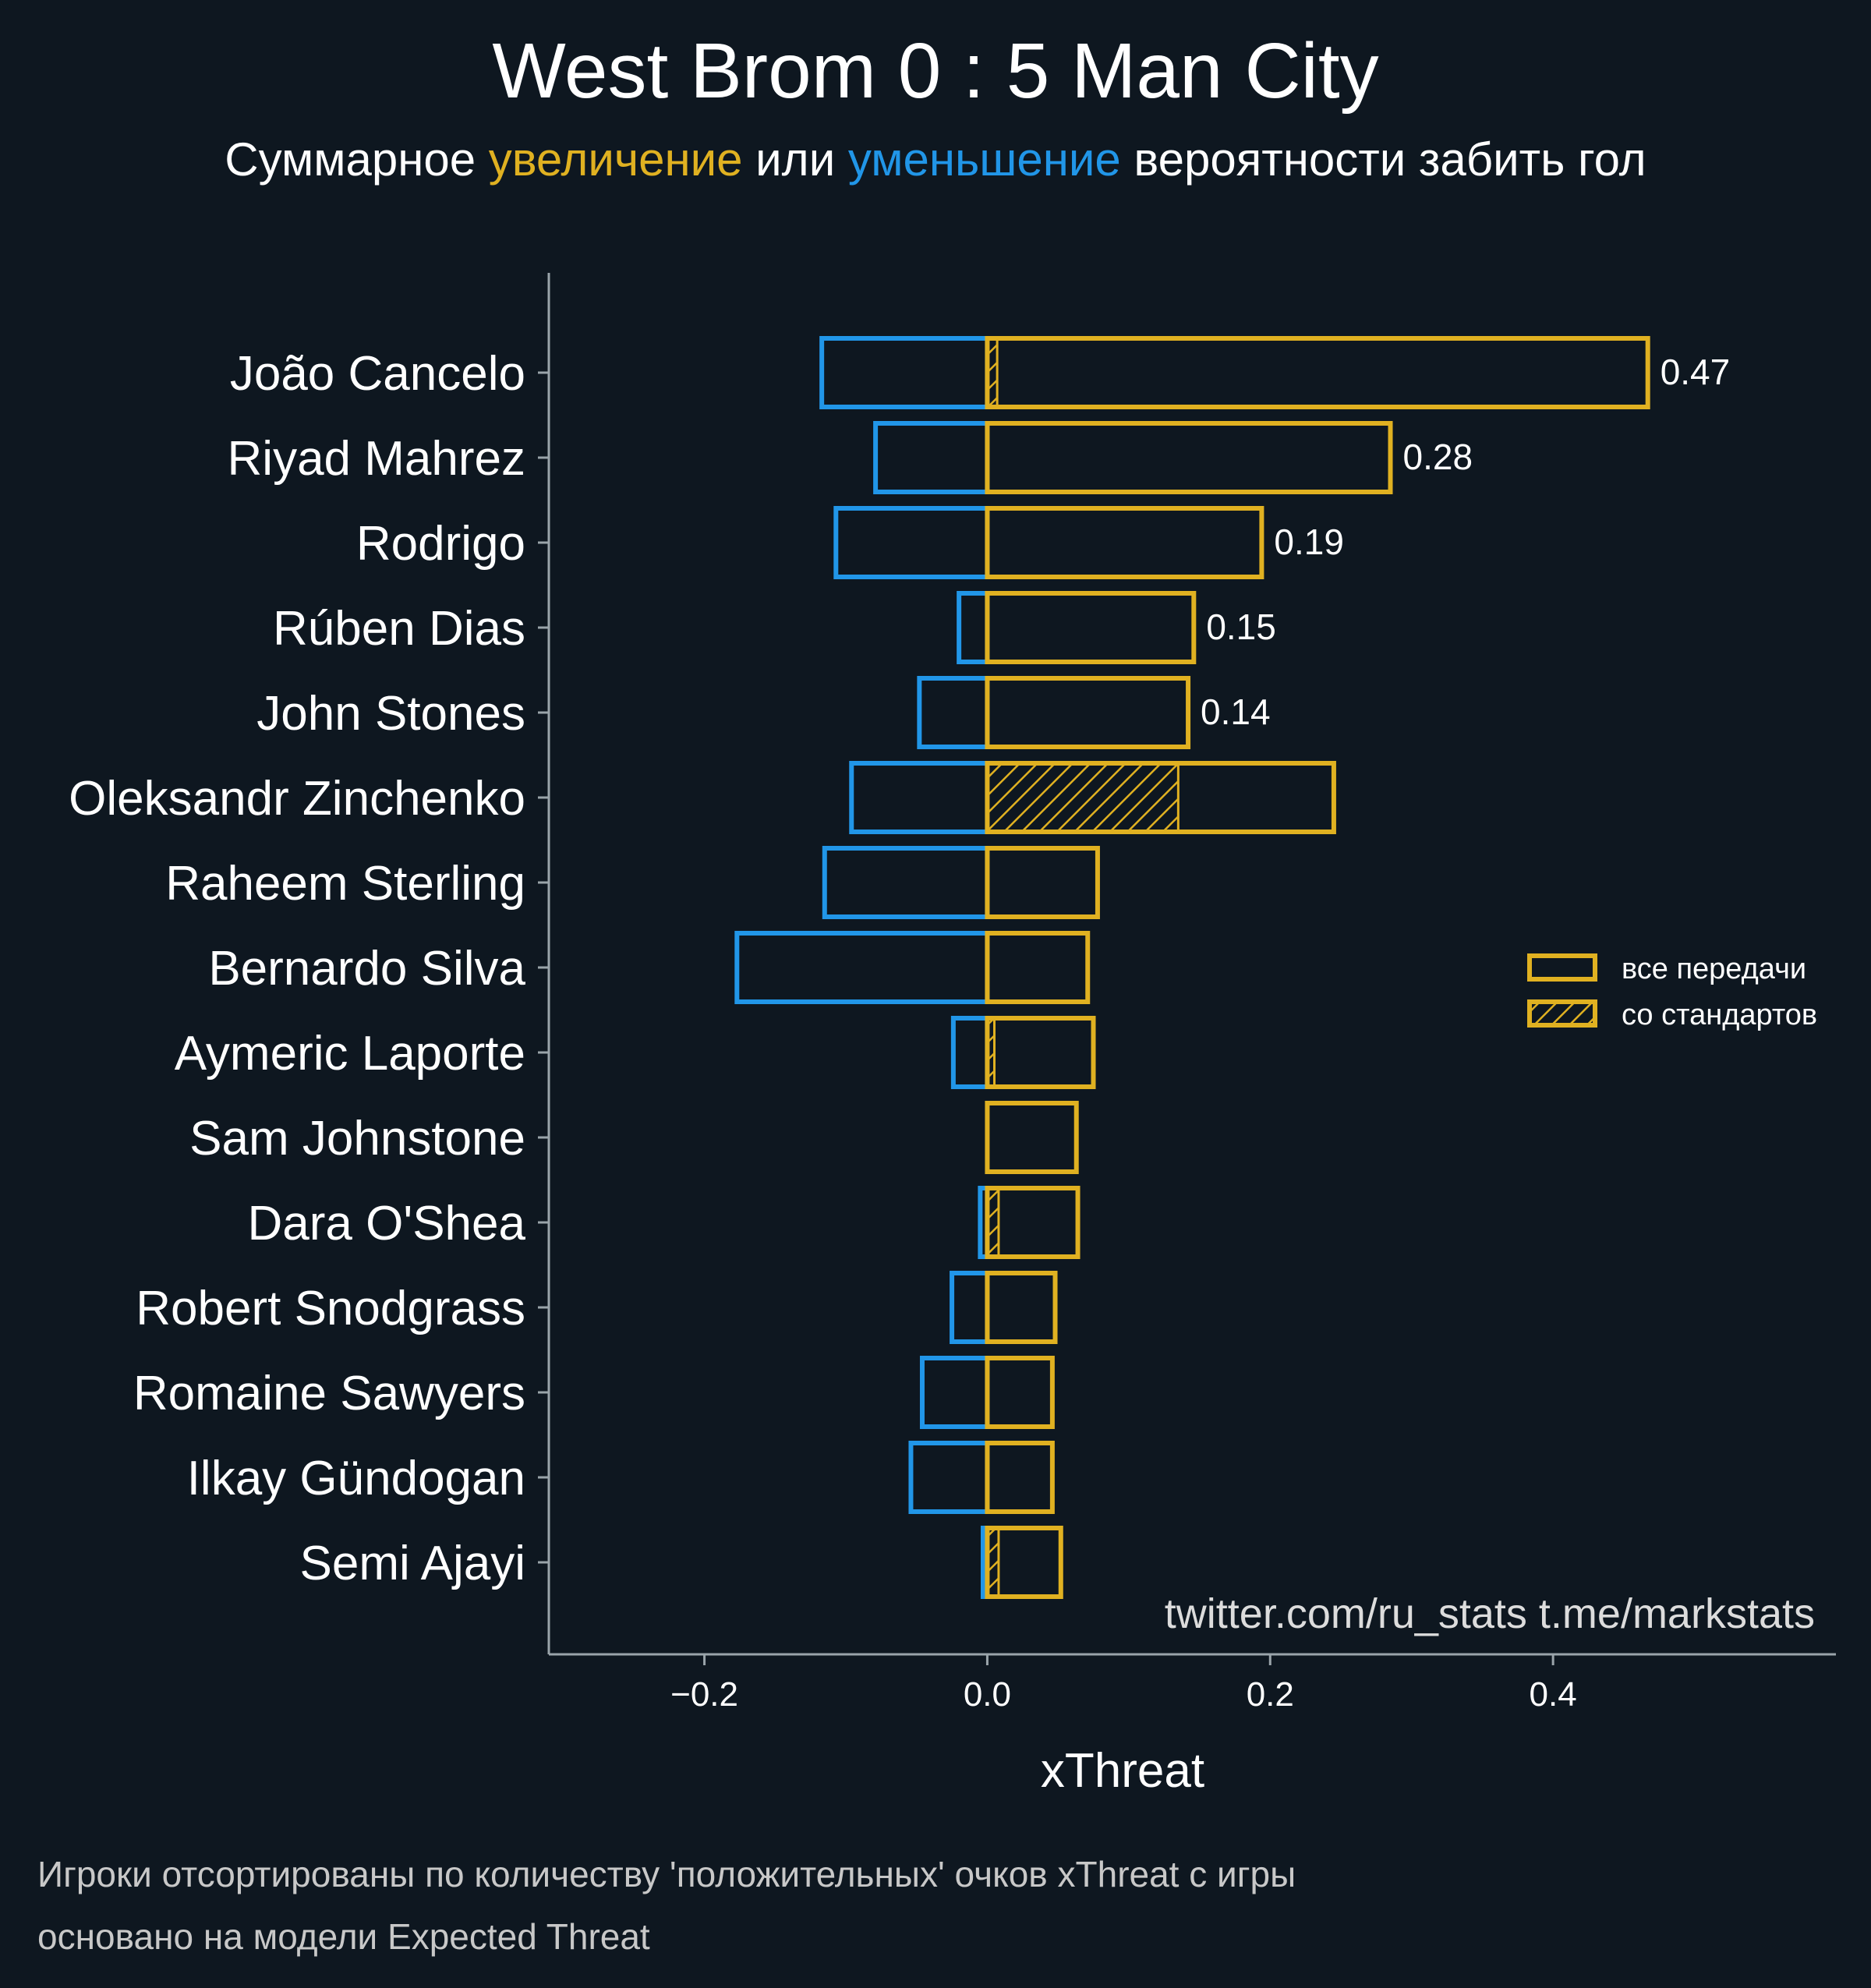  I want to click on y-tick-label: Sam Johnstone, so click(357, 1139).